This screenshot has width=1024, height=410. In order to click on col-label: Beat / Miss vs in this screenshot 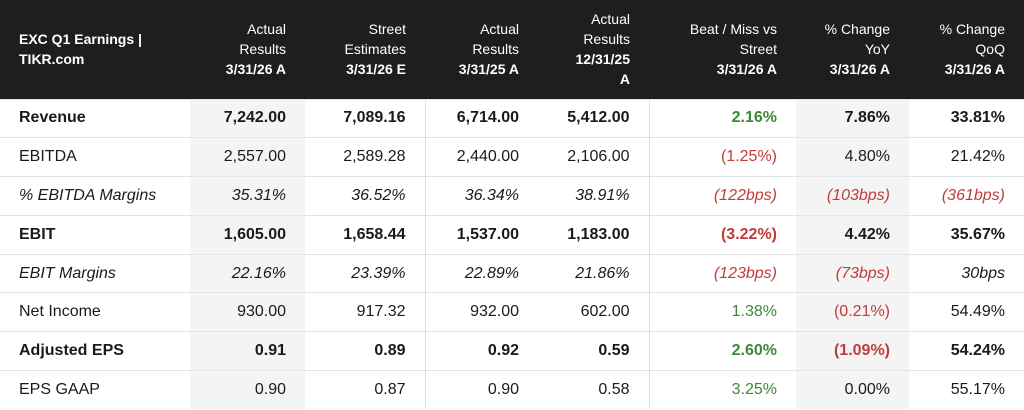, I will do `click(733, 29)`.